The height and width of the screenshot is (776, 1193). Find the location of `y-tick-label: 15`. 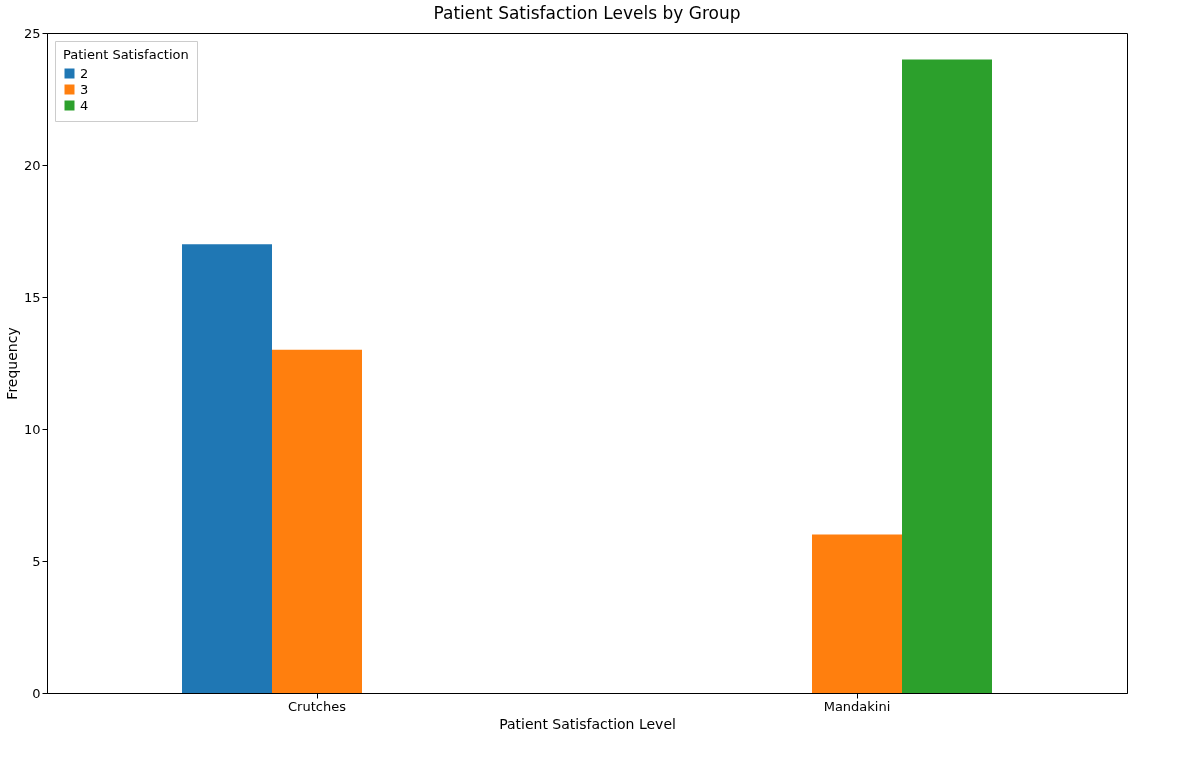

y-tick-label: 15 is located at coordinates (32, 297).